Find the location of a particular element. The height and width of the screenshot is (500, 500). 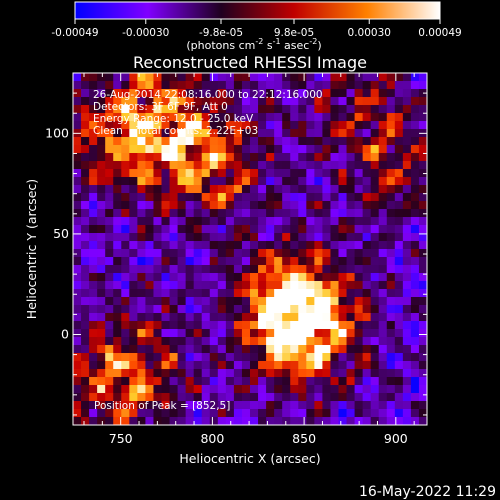

colorbar-tick-label: 0.00030 is located at coordinates (369, 33).